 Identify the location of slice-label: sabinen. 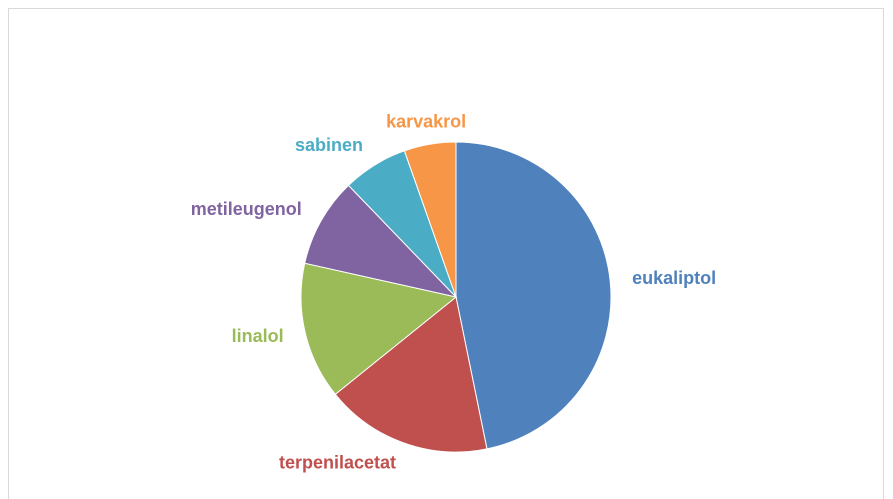
(329, 145).